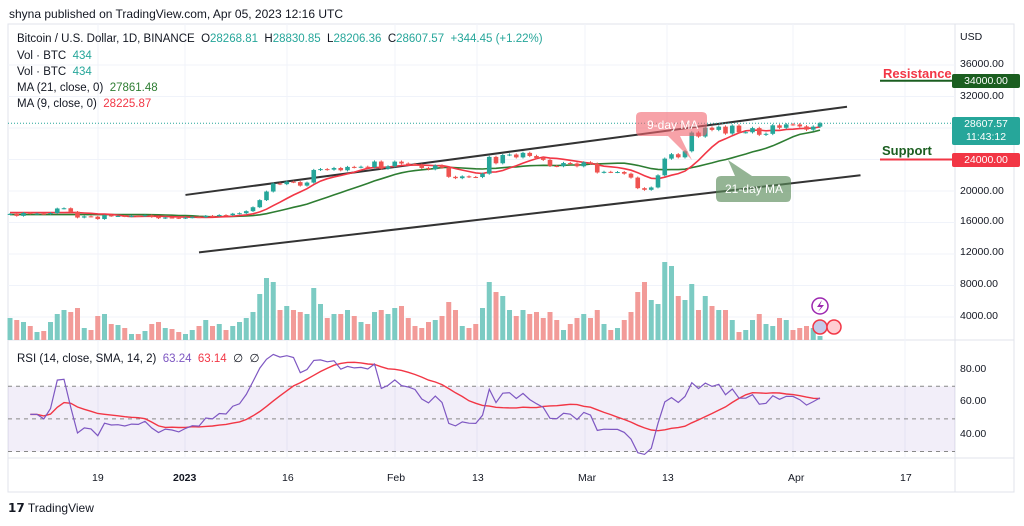 Image resolution: width=1024 pixels, height=526 pixels. I want to click on rsi-axis-tick: 60.00, so click(973, 401).